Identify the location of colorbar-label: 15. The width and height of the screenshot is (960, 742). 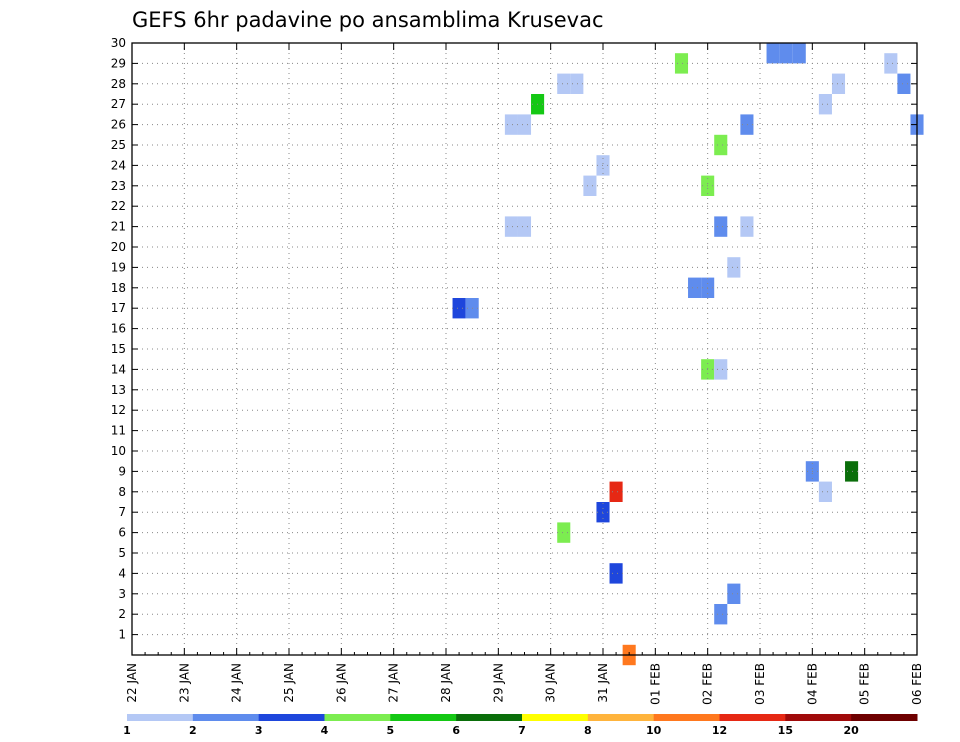
(785, 730).